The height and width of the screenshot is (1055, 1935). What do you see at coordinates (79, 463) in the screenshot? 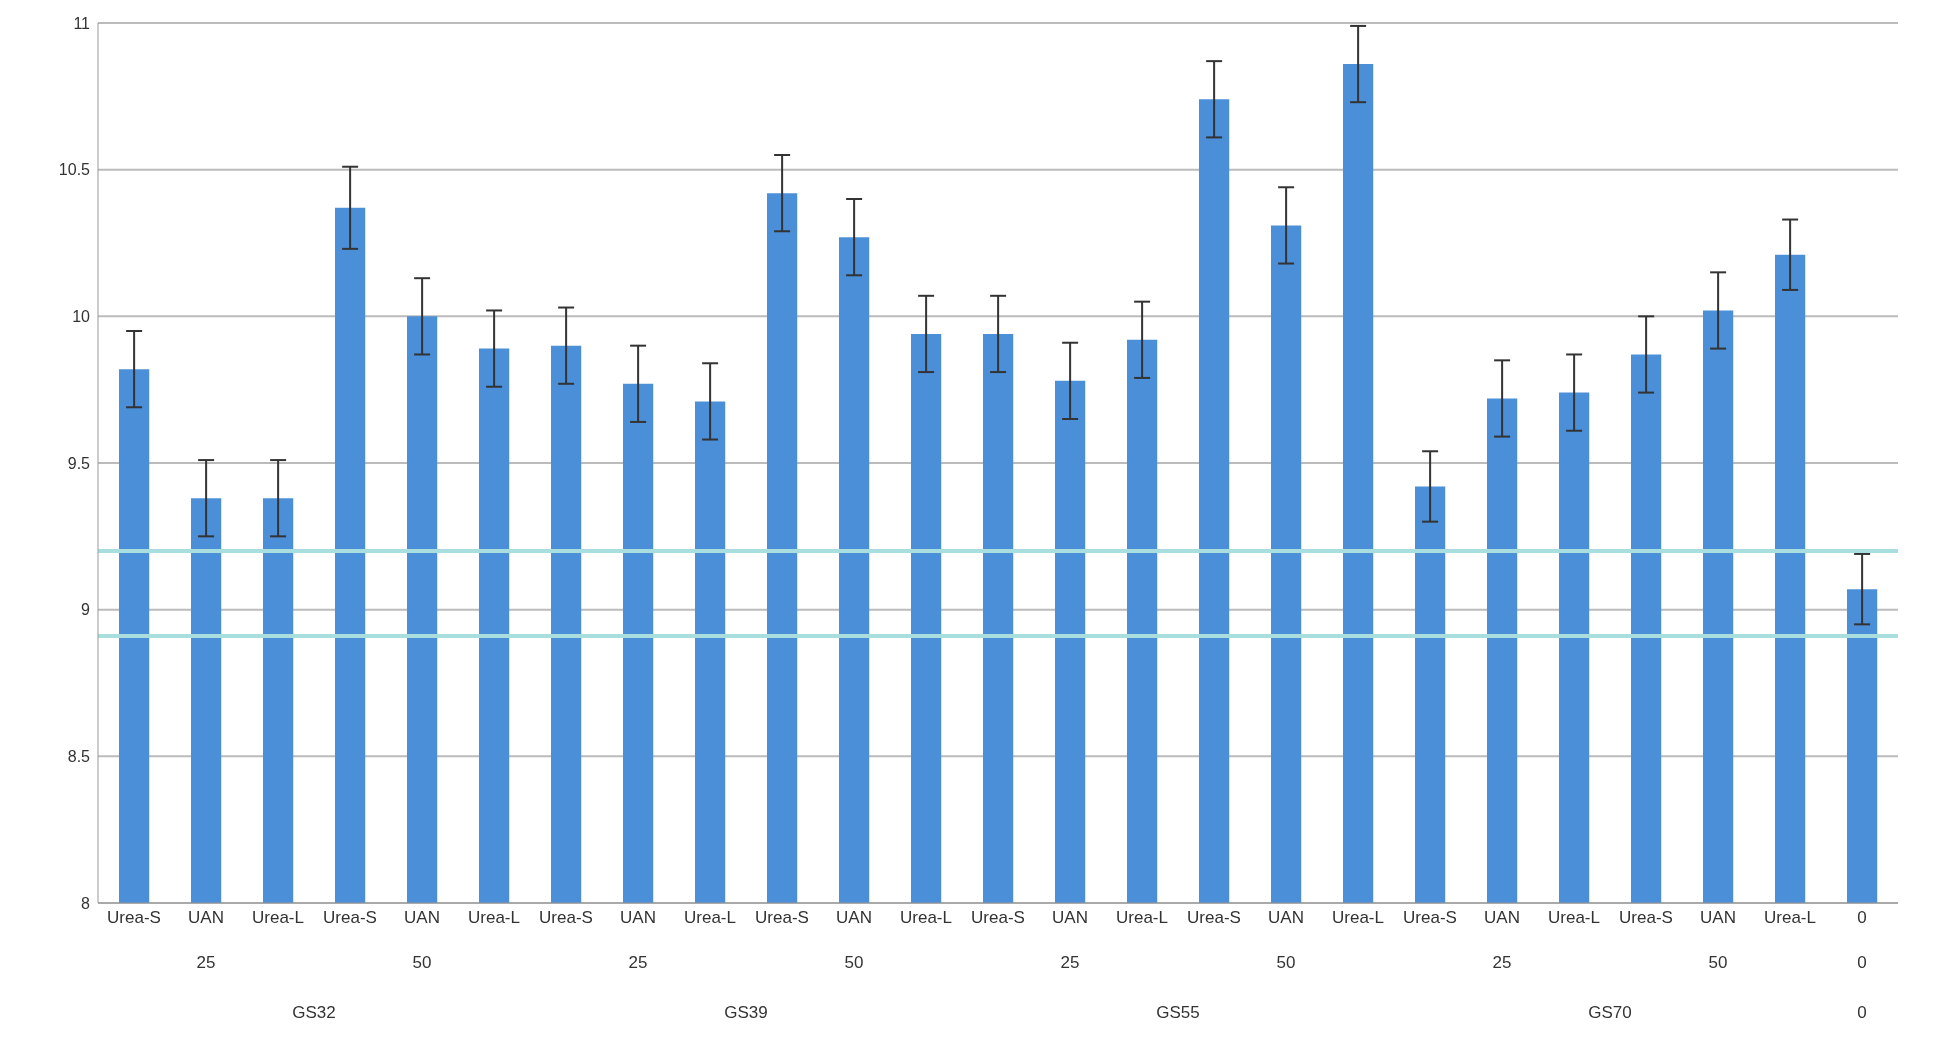
I see `y-tick-label: 9.5` at bounding box center [79, 463].